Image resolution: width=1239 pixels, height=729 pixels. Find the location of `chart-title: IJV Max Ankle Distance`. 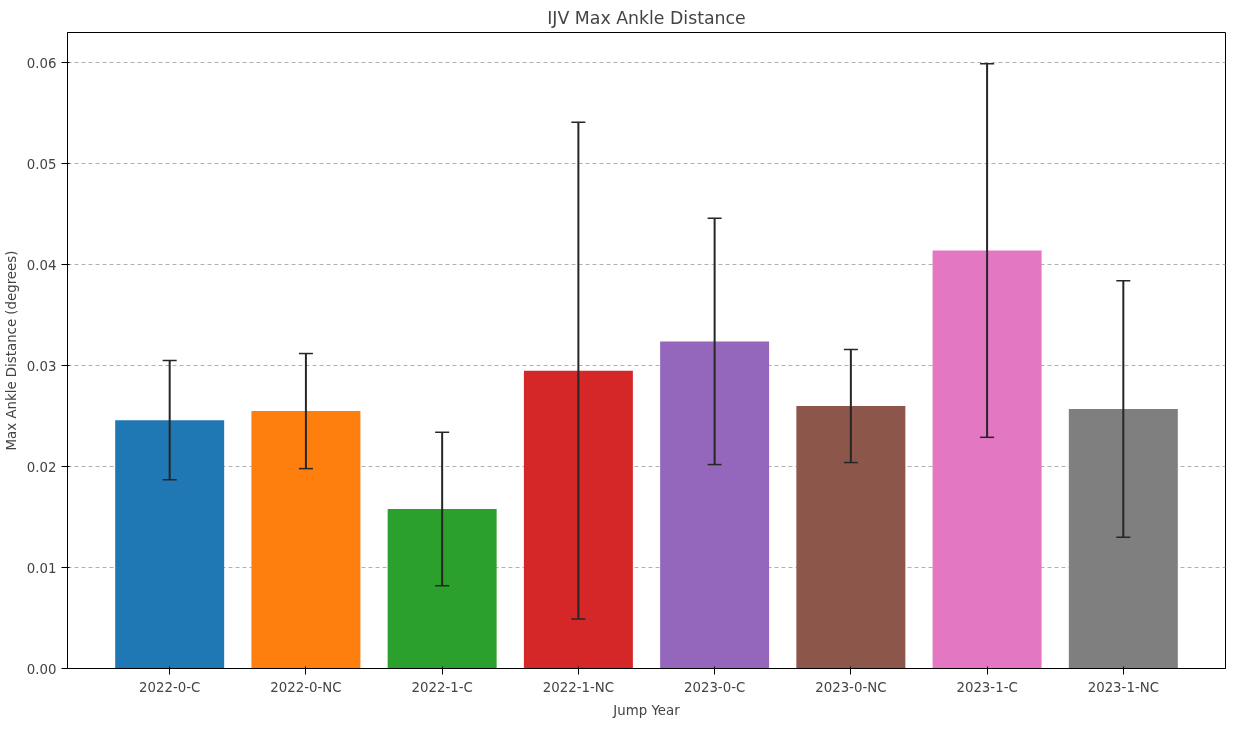

chart-title: IJV Max Ankle Distance is located at coordinates (646, 17).